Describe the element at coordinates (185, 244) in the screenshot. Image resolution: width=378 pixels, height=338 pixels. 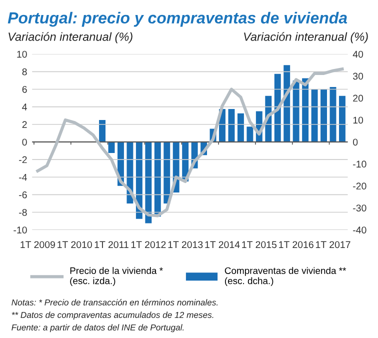
I see `x-tick-label: 1T 2013` at that location.